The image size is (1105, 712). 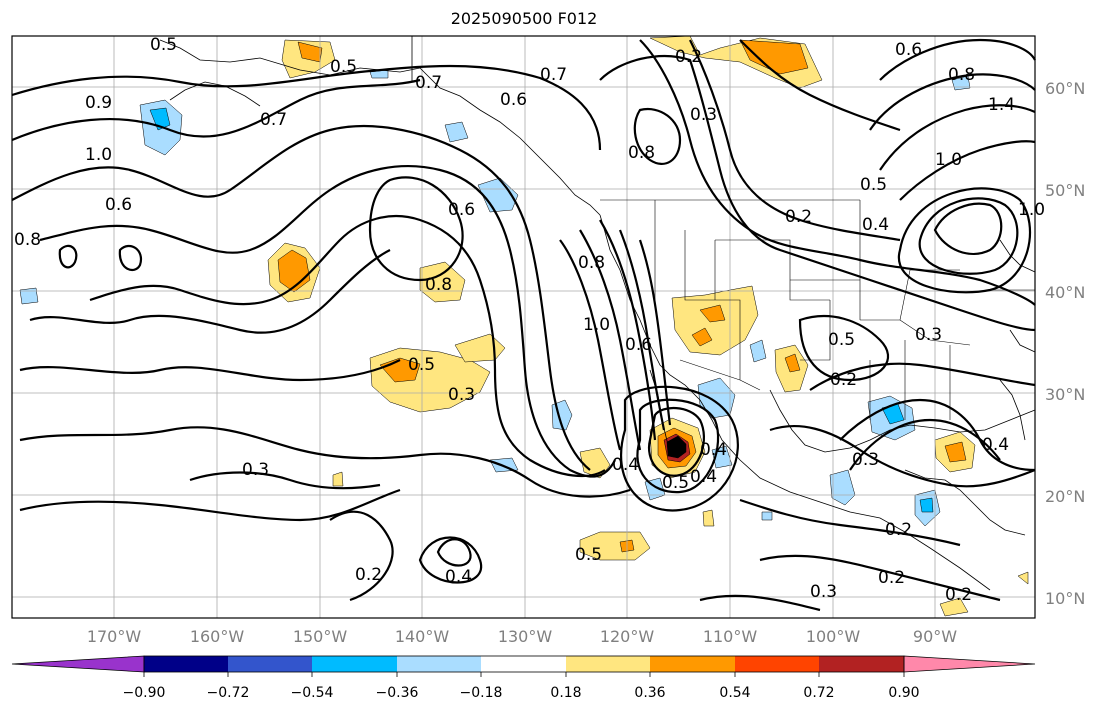 What do you see at coordinates (525, 636) in the screenshot?
I see `longitude-label: 130°W` at bounding box center [525, 636].